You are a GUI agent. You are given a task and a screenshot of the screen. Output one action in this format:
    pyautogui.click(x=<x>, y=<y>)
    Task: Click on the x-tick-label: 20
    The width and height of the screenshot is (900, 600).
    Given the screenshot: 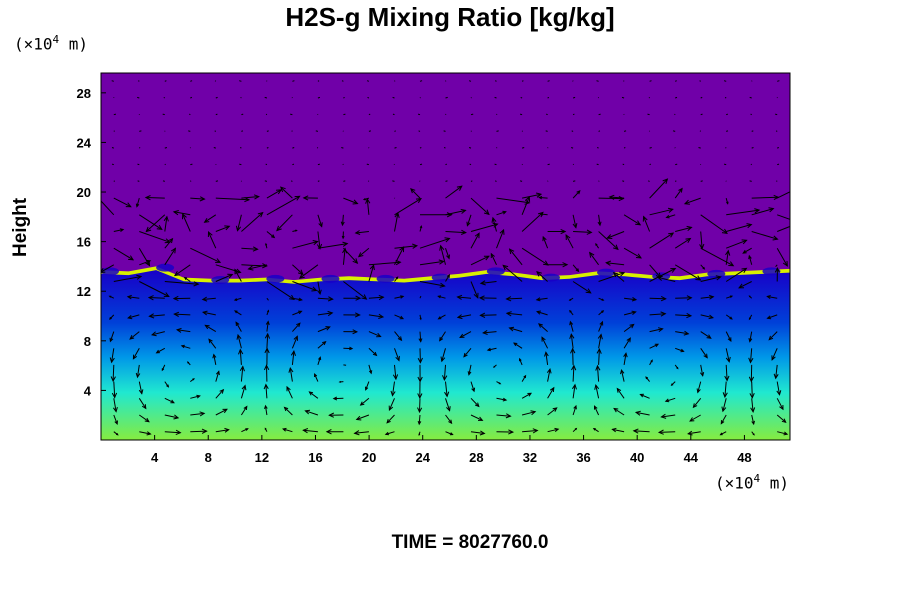 What is the action you would take?
    pyautogui.click(x=369, y=457)
    